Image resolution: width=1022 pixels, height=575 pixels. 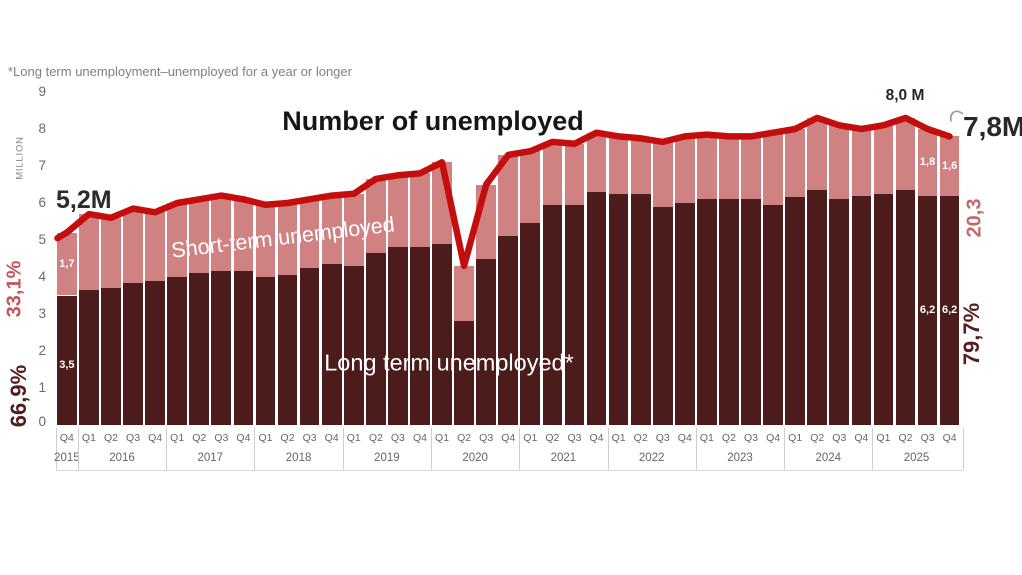 What do you see at coordinates (905, 95) in the screenshot?
I see `peak-value-label: 8,0 M` at bounding box center [905, 95].